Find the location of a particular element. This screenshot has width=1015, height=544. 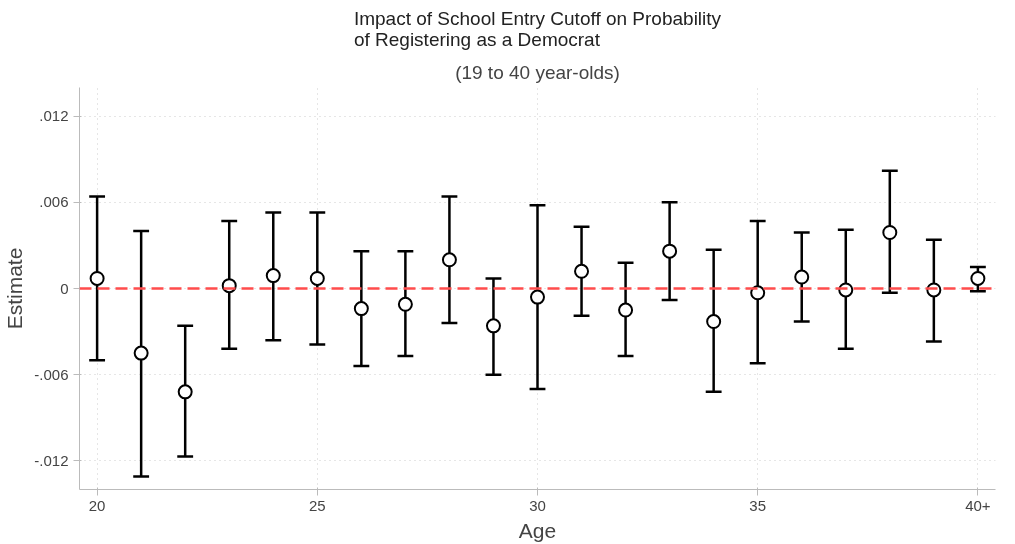

chart-subtitle: (19 to 40 year-olds) is located at coordinates (537, 72).